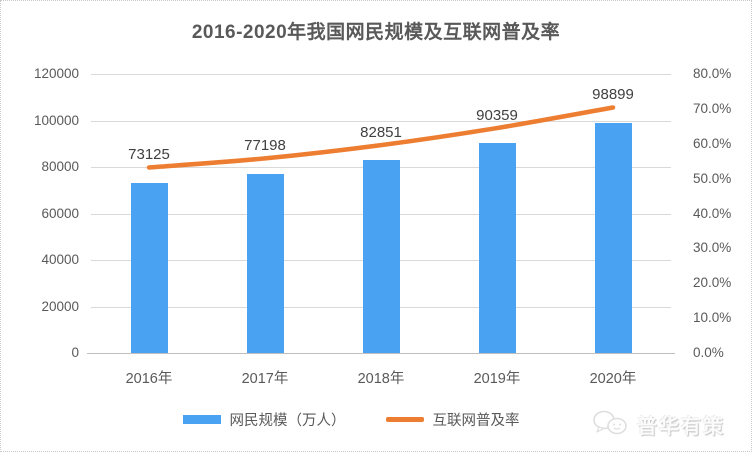 This screenshot has width=752, height=453. What do you see at coordinates (712, 283) in the screenshot?
I see `right-axis-tick-label: 20.0%` at bounding box center [712, 283].